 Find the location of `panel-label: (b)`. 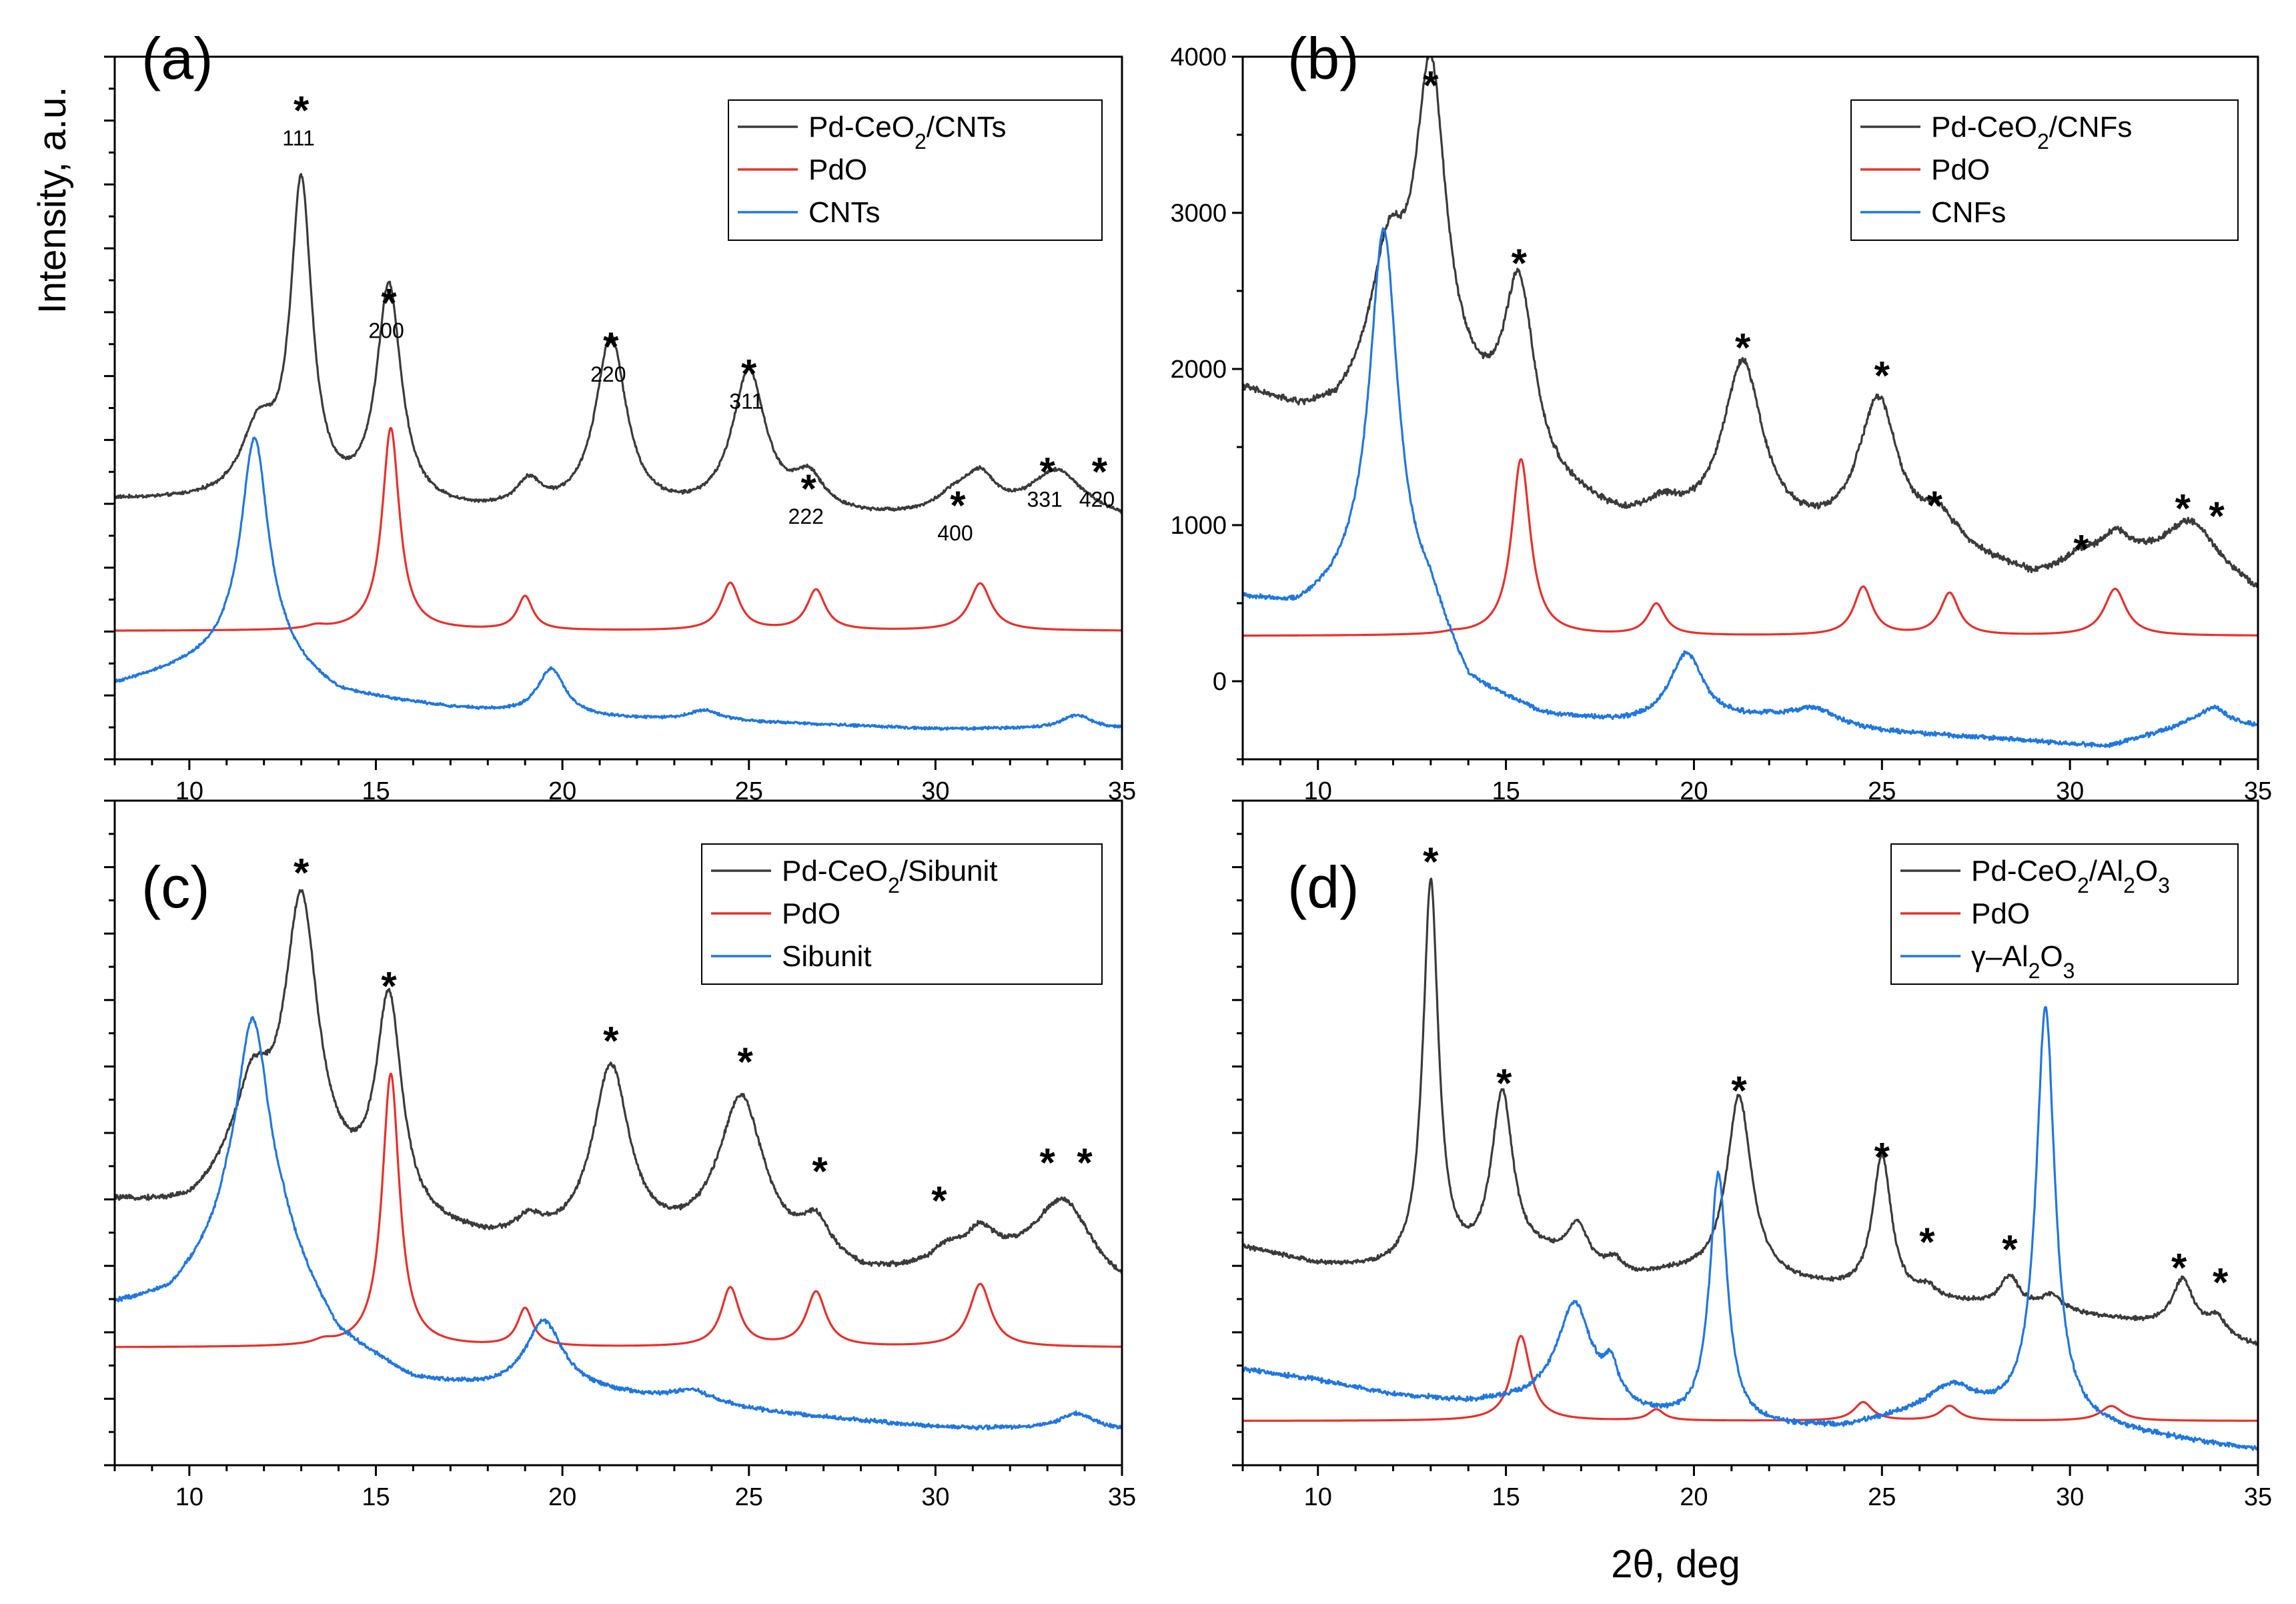

panel-label: (b) is located at coordinates (1323, 58).